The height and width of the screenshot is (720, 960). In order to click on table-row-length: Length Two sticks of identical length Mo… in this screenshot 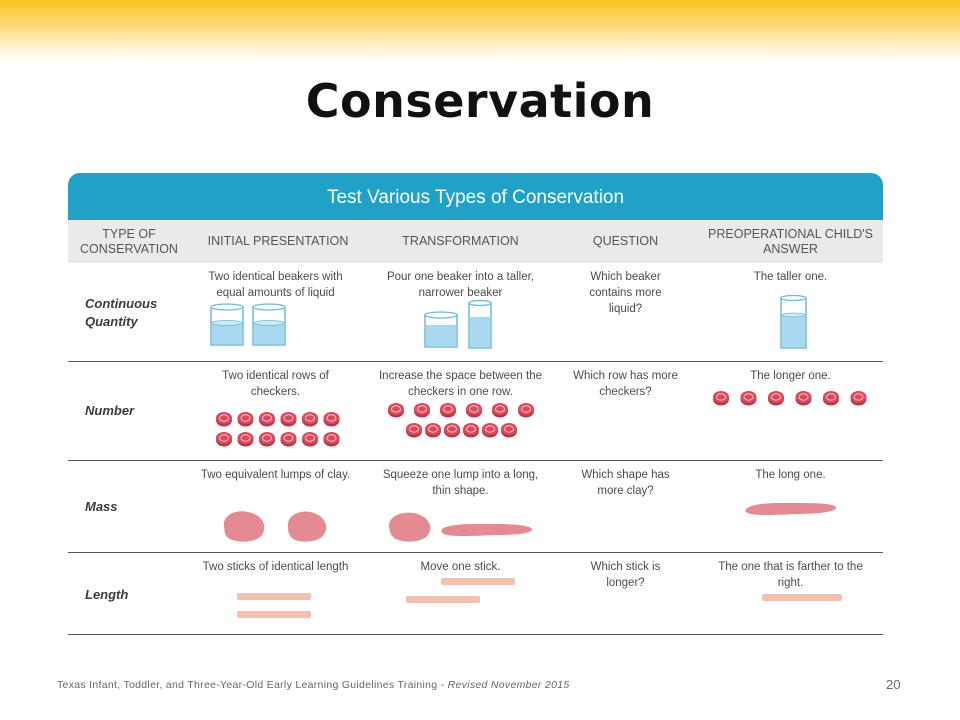, I will do `click(475, 594)`.